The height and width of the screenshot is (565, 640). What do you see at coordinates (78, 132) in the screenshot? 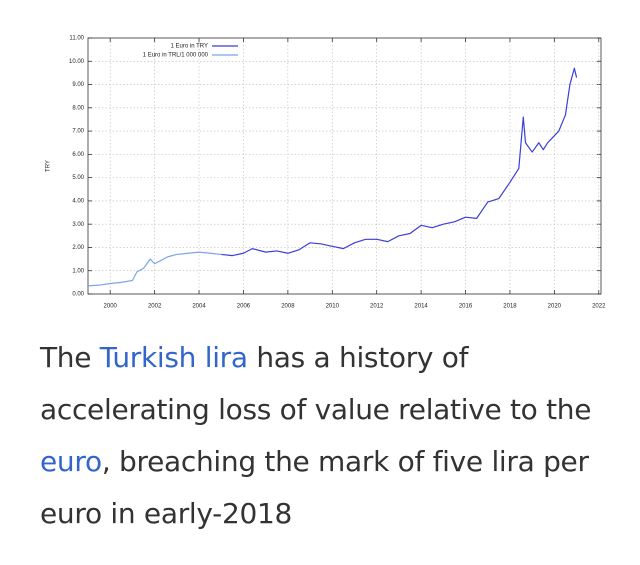
I see `y-tick-label: 7.00` at bounding box center [78, 132].